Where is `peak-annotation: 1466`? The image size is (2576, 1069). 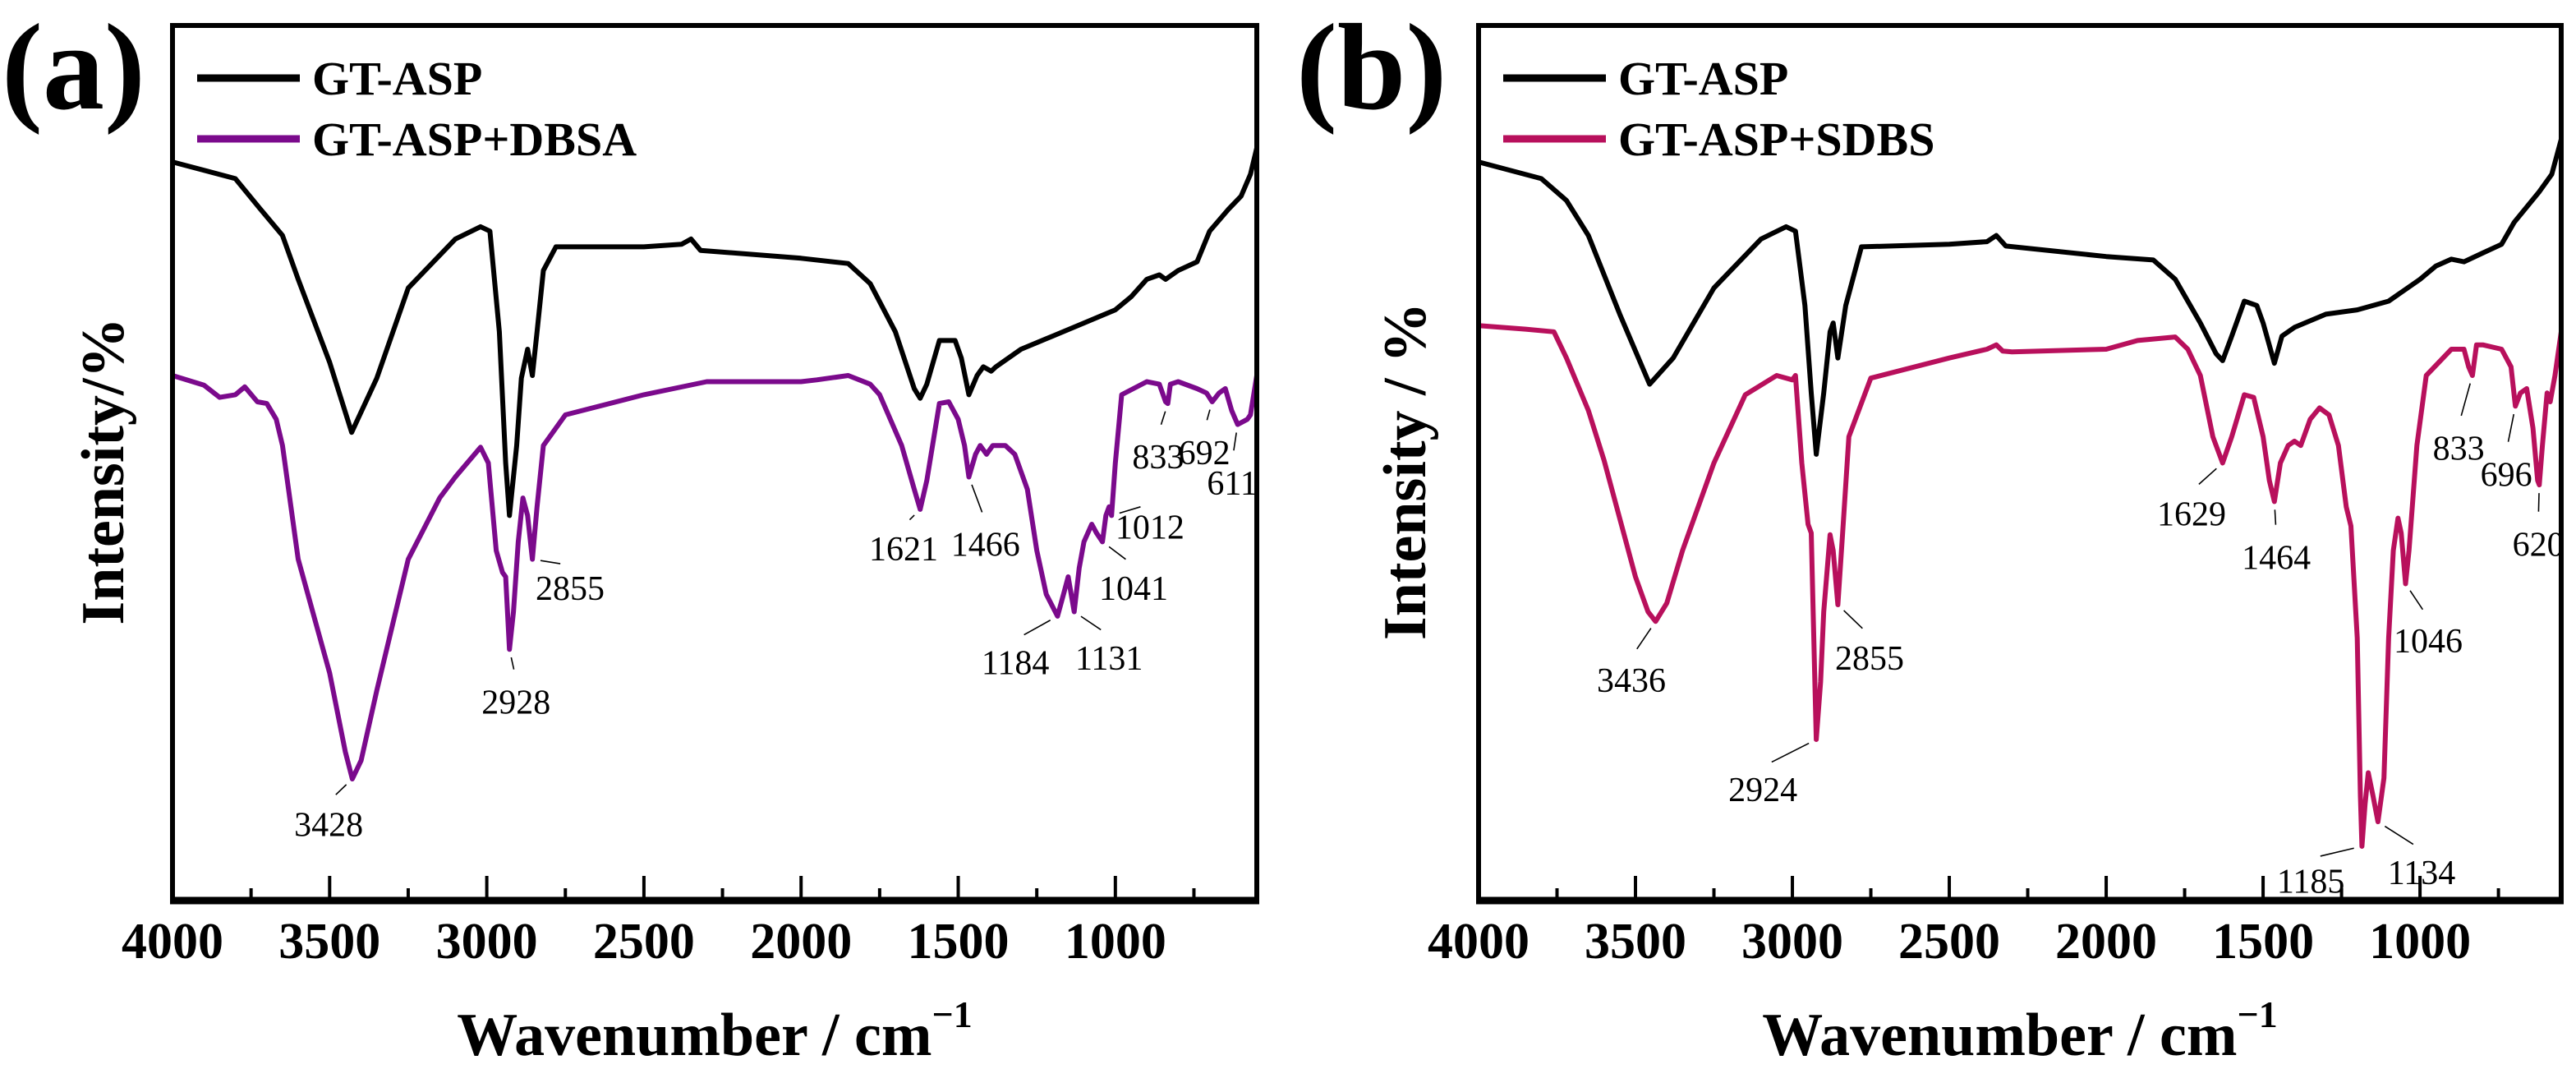
peak-annotation: 1466 is located at coordinates (986, 545).